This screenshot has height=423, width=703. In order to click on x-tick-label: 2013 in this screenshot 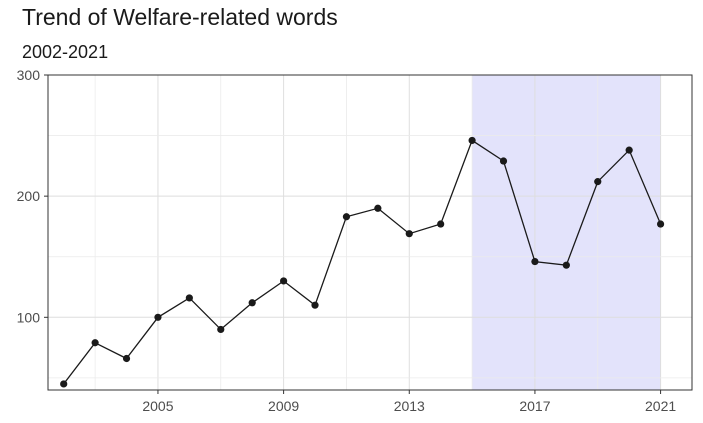, I will do `click(409, 406)`.